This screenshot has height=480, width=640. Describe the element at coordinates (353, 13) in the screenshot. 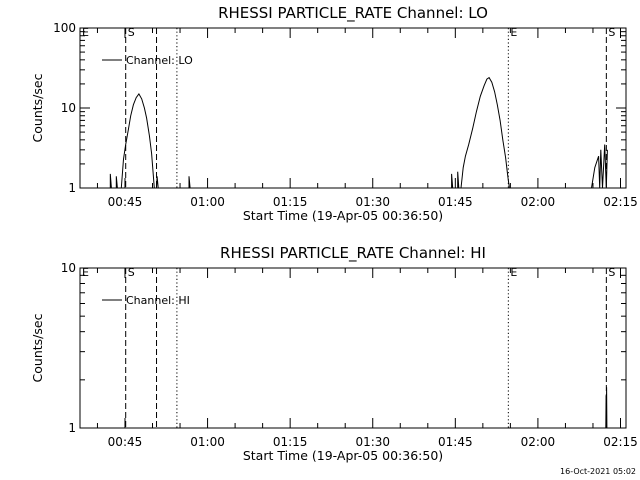

I see `chart-title: RHESSI PARTICLE_RATE Channel: LO` at that location.